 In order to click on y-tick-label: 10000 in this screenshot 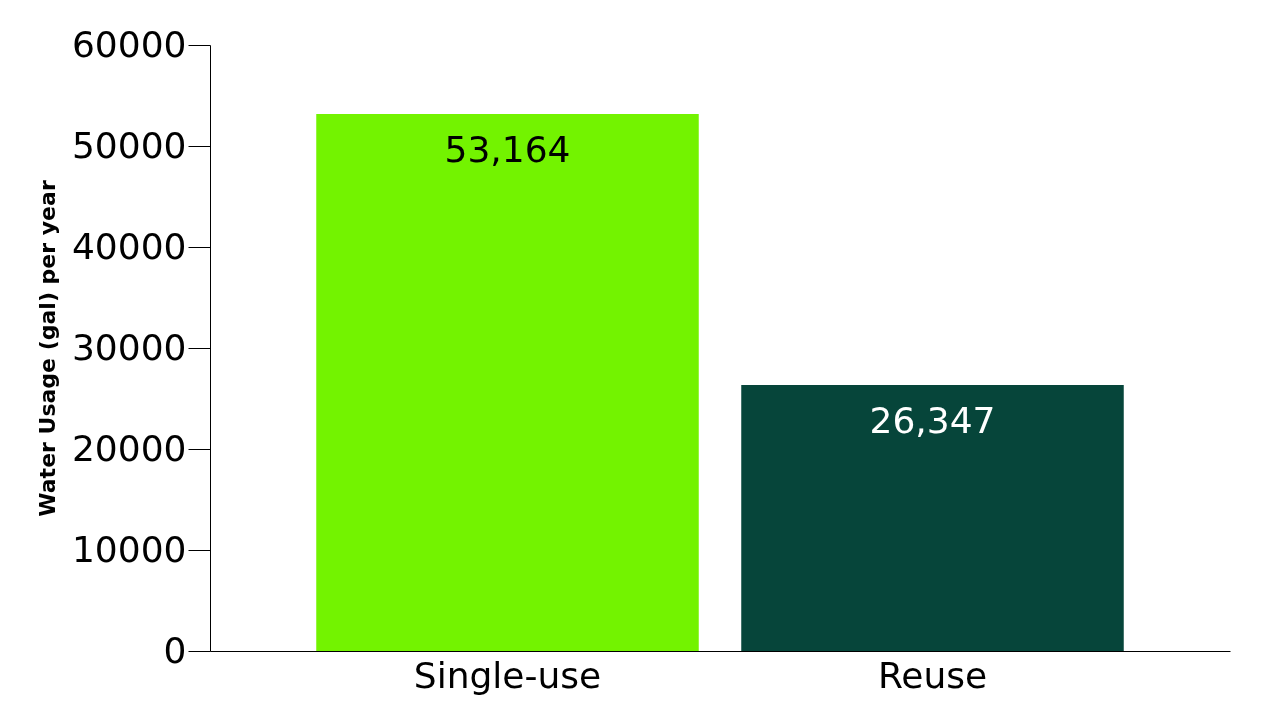, I will do `click(129, 549)`.